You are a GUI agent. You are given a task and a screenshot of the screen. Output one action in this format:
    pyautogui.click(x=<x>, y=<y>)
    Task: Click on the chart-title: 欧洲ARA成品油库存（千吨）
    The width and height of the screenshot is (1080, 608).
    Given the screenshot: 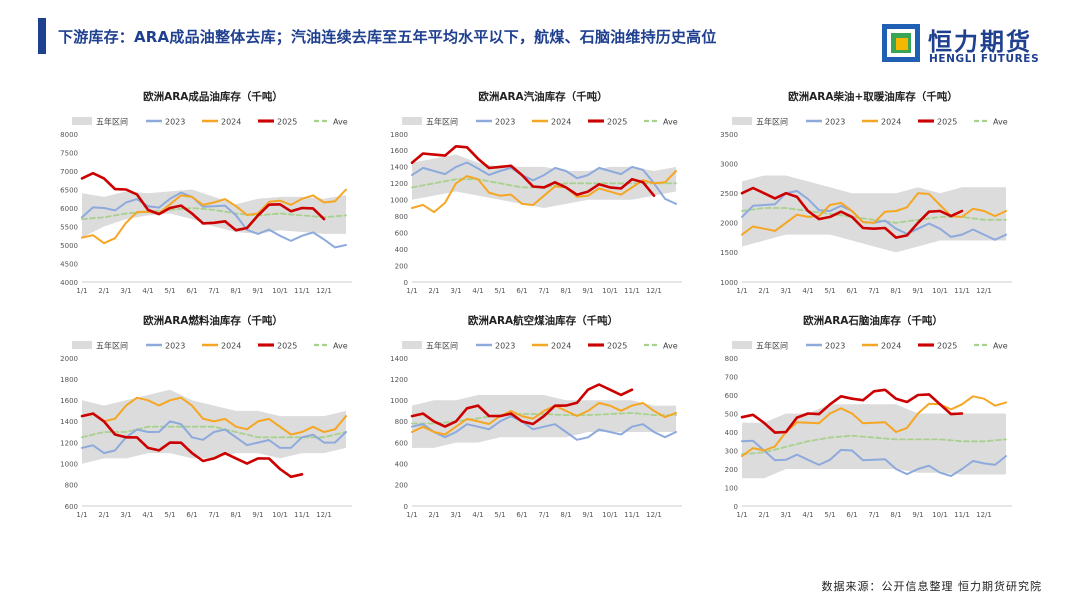 What is the action you would take?
    pyautogui.click(x=213, y=96)
    